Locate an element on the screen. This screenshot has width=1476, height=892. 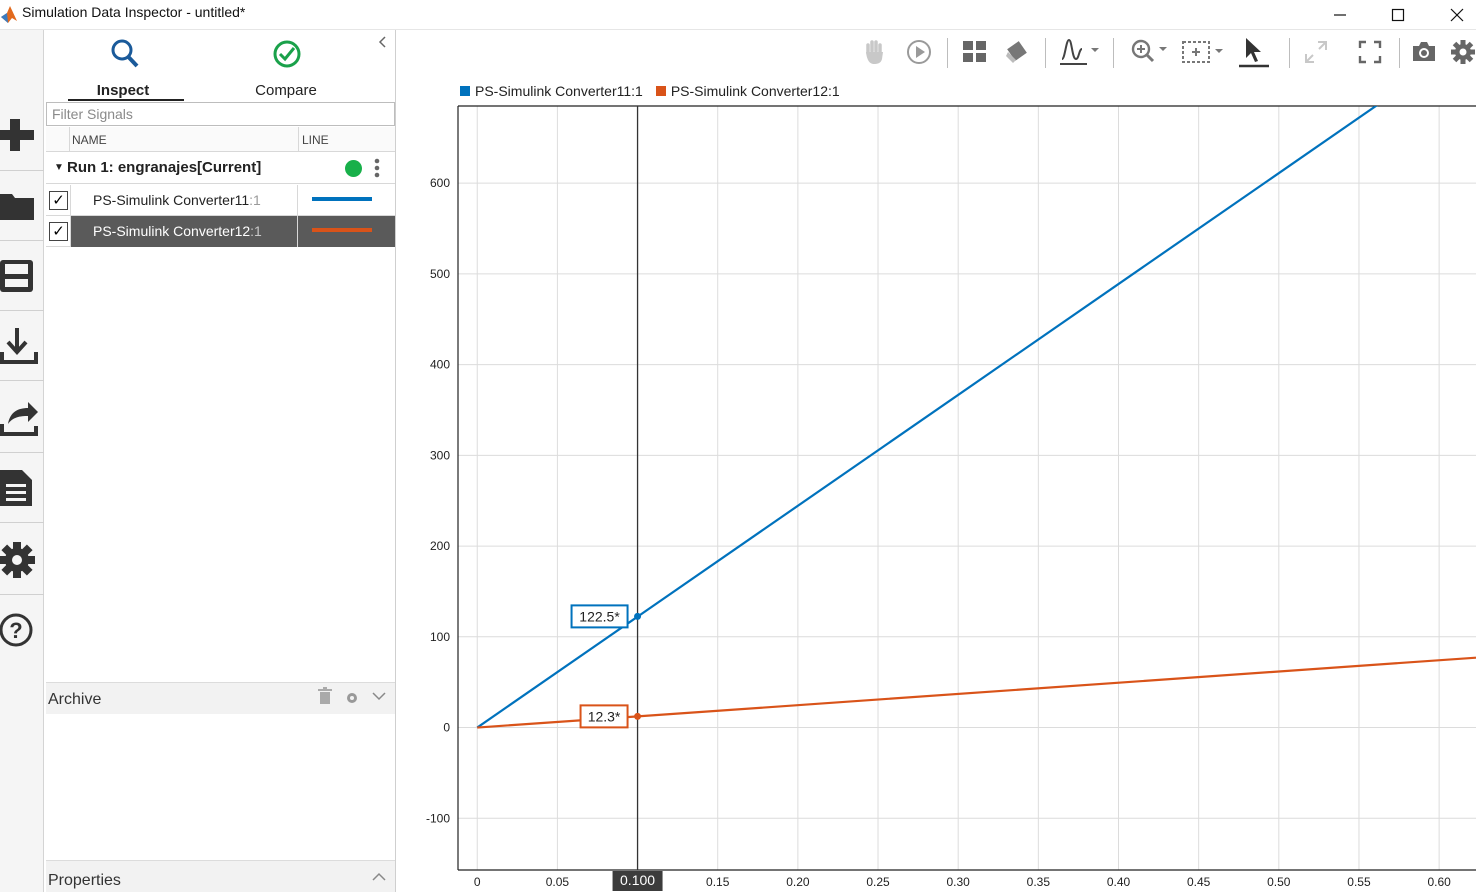
help-button: ? is located at coordinates (22, 630).